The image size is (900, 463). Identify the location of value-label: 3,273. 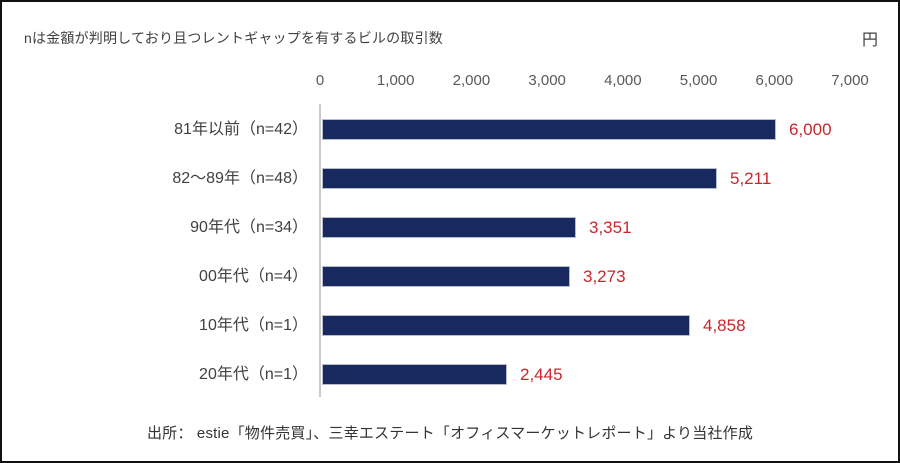
(604, 276).